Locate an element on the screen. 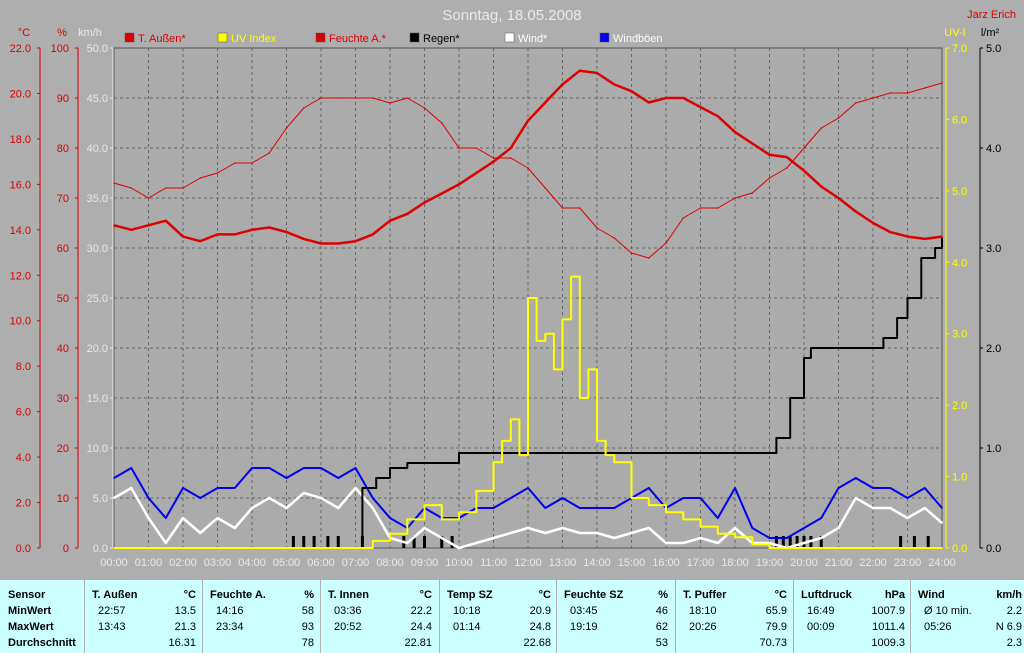 This screenshot has width=1024, height=653. x-tick-label: 21:00 is located at coordinates (839, 563).